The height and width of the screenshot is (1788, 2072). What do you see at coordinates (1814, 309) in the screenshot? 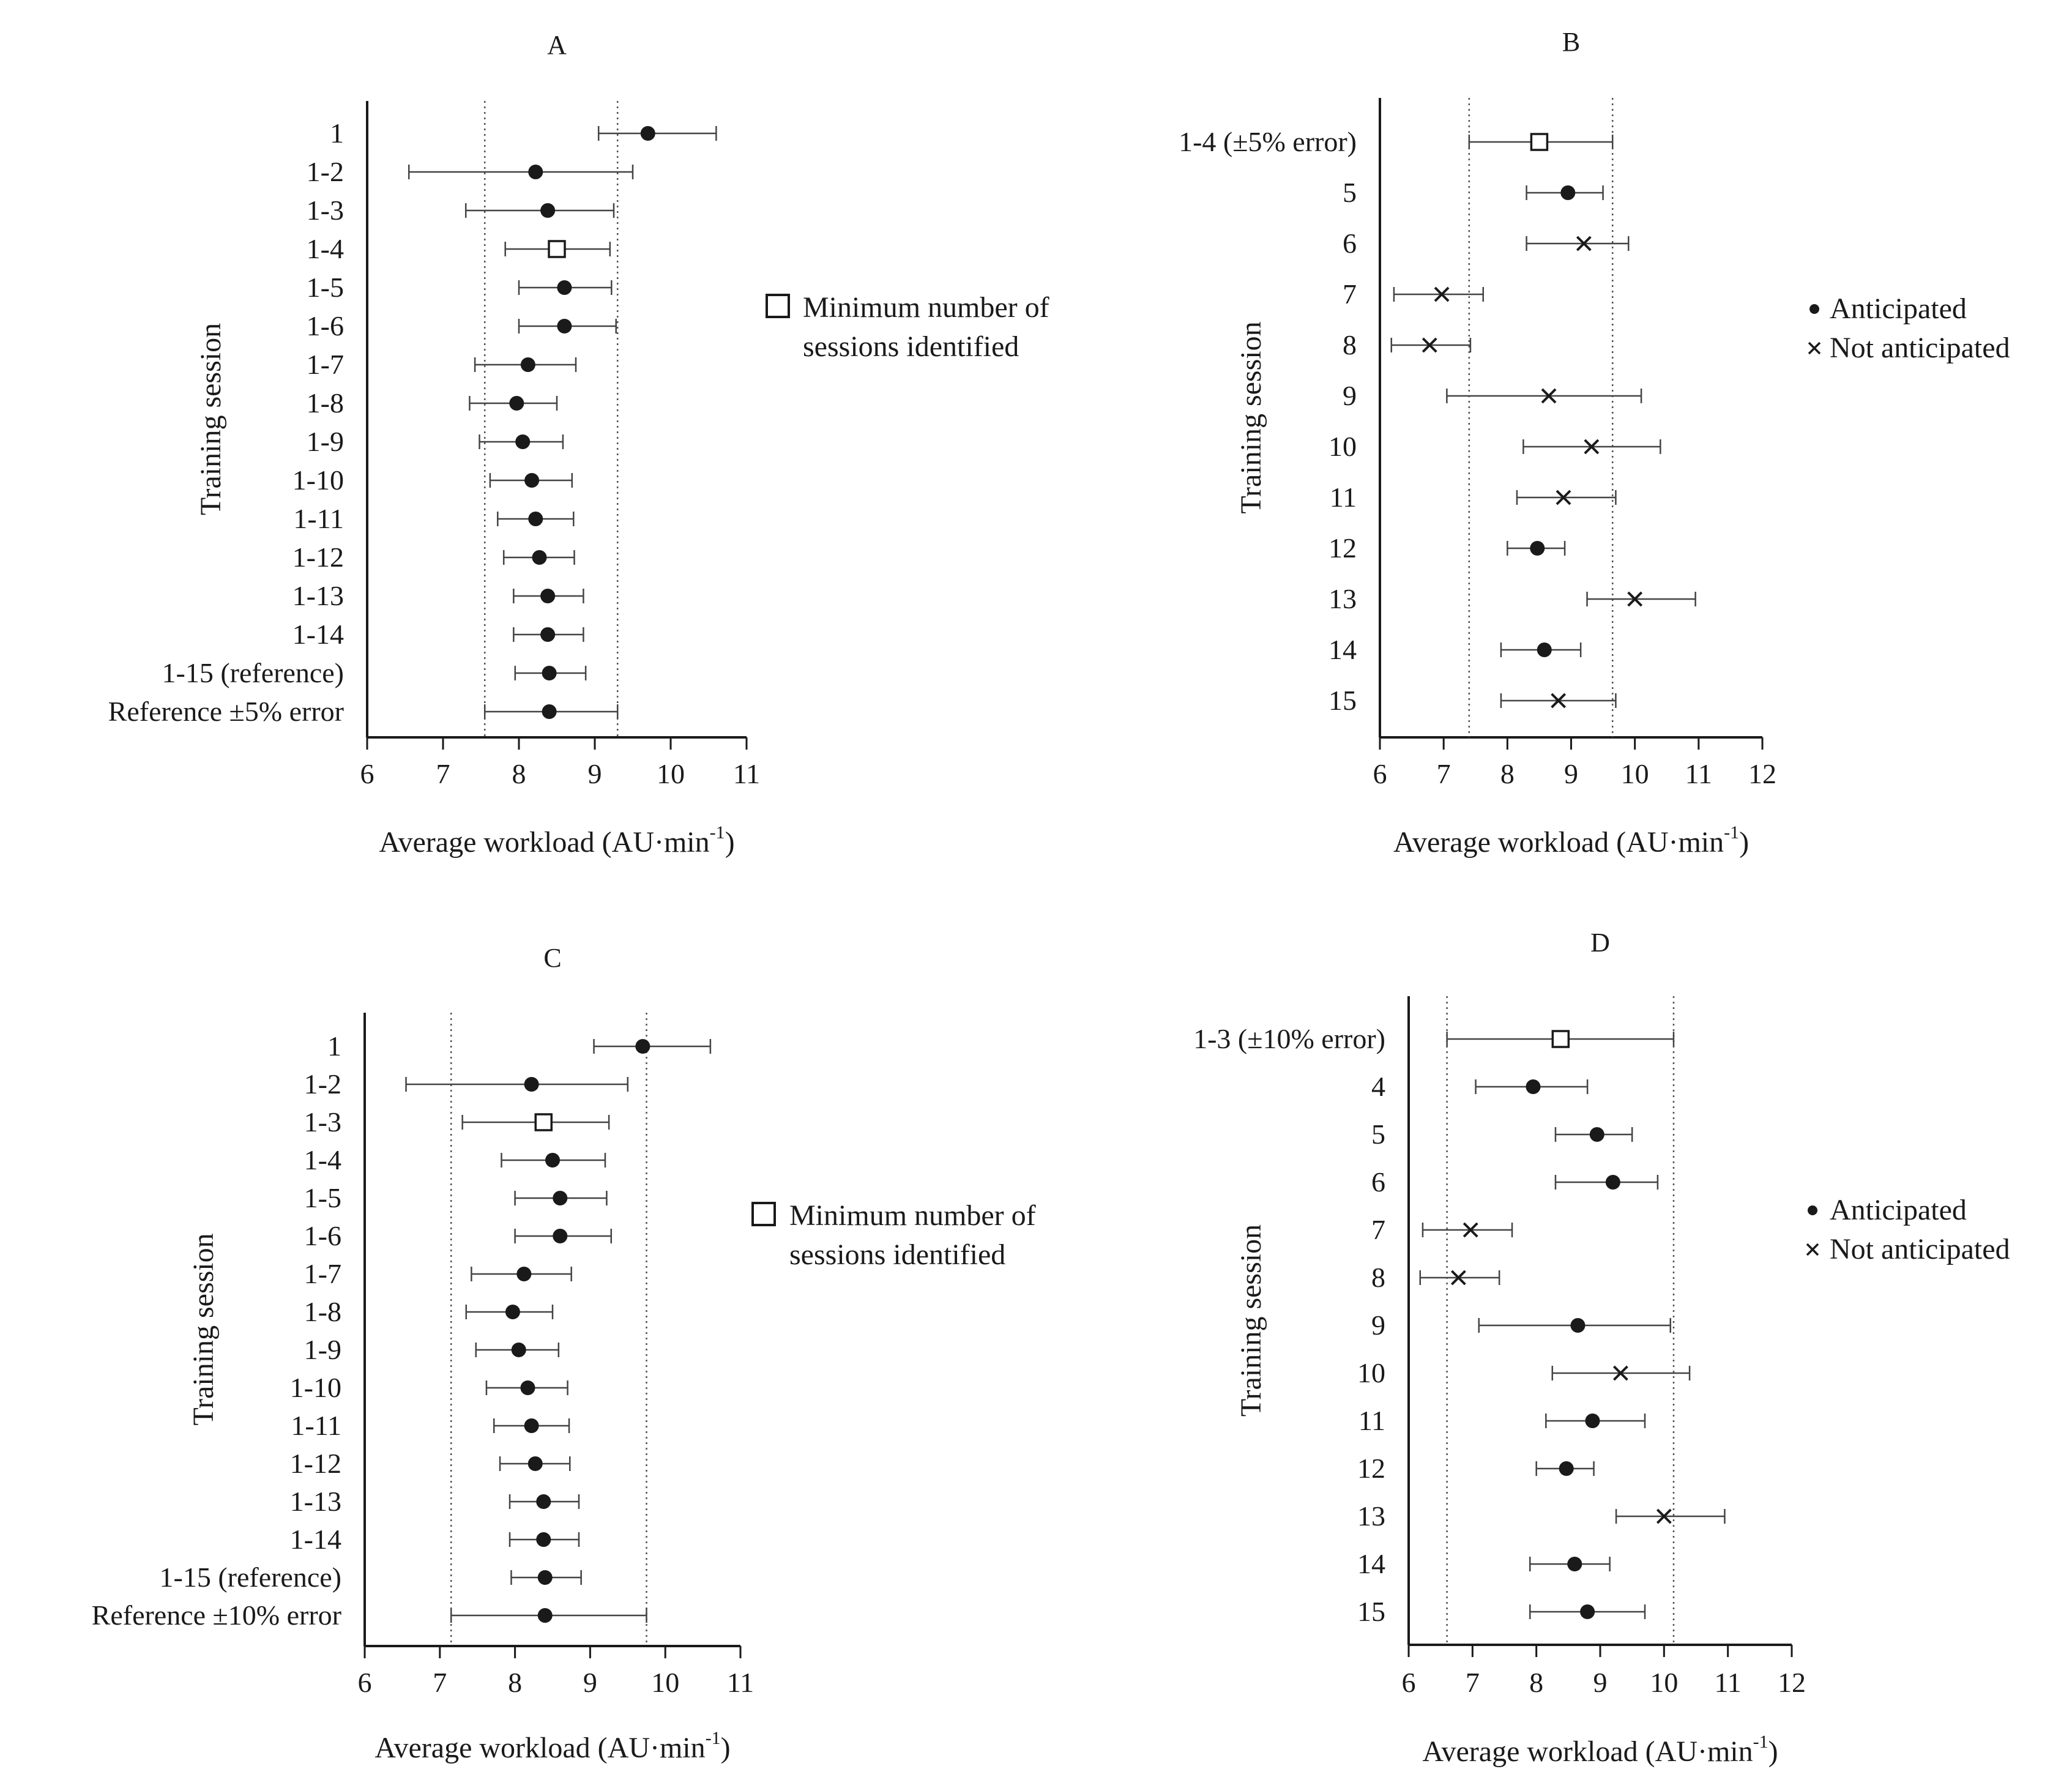
I see `legend-dot-icon` at bounding box center [1814, 309].